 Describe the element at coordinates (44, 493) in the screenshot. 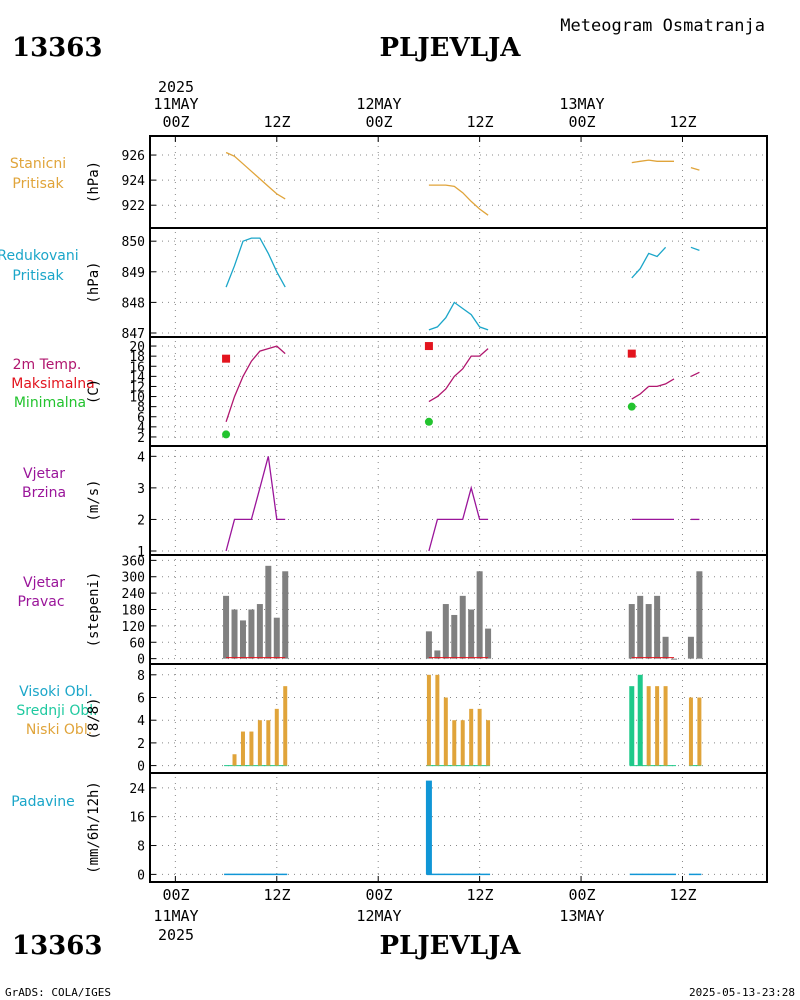

I see `wind-speed-label: Brzina` at that location.